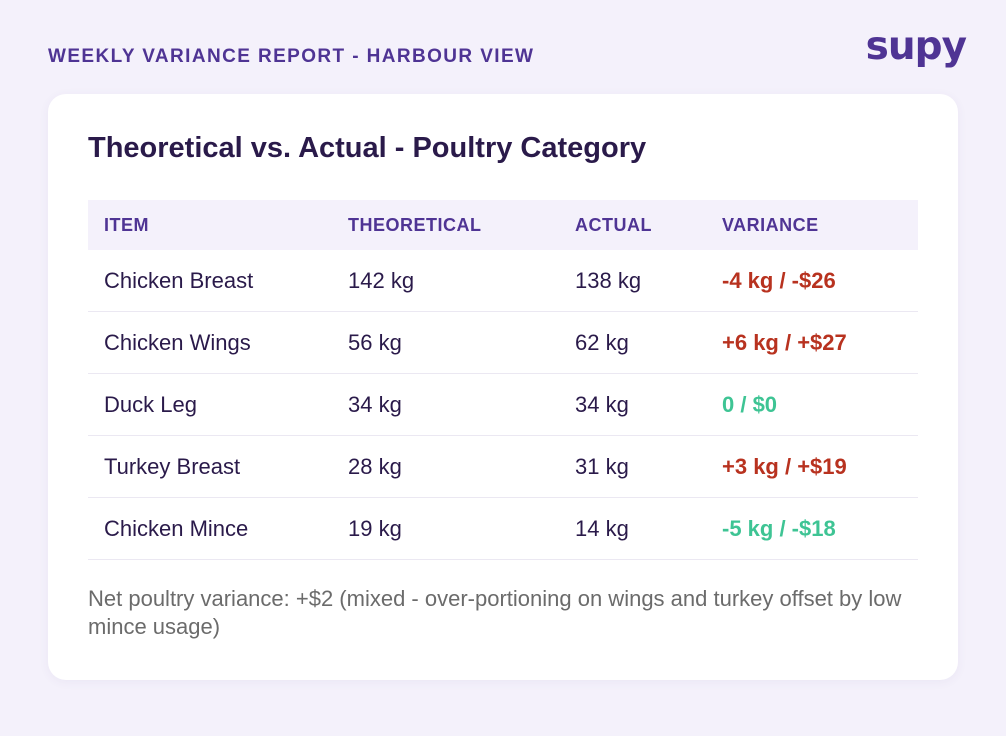 This screenshot has height=736, width=1006. I want to click on actual-cell: 138 kg, so click(608, 280).